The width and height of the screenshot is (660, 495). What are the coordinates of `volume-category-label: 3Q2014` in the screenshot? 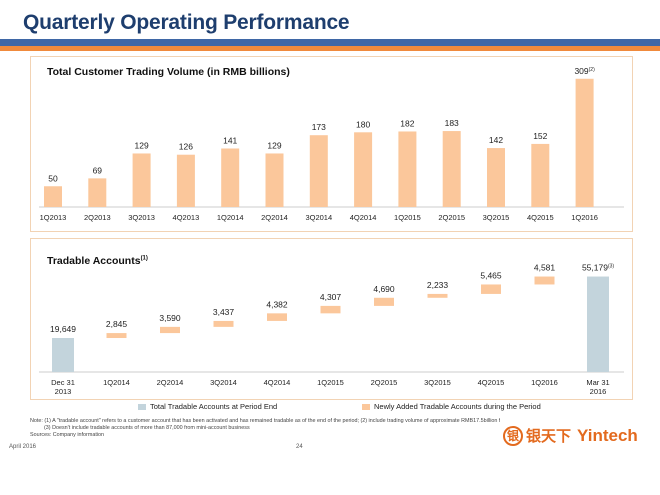 It's located at (318, 217).